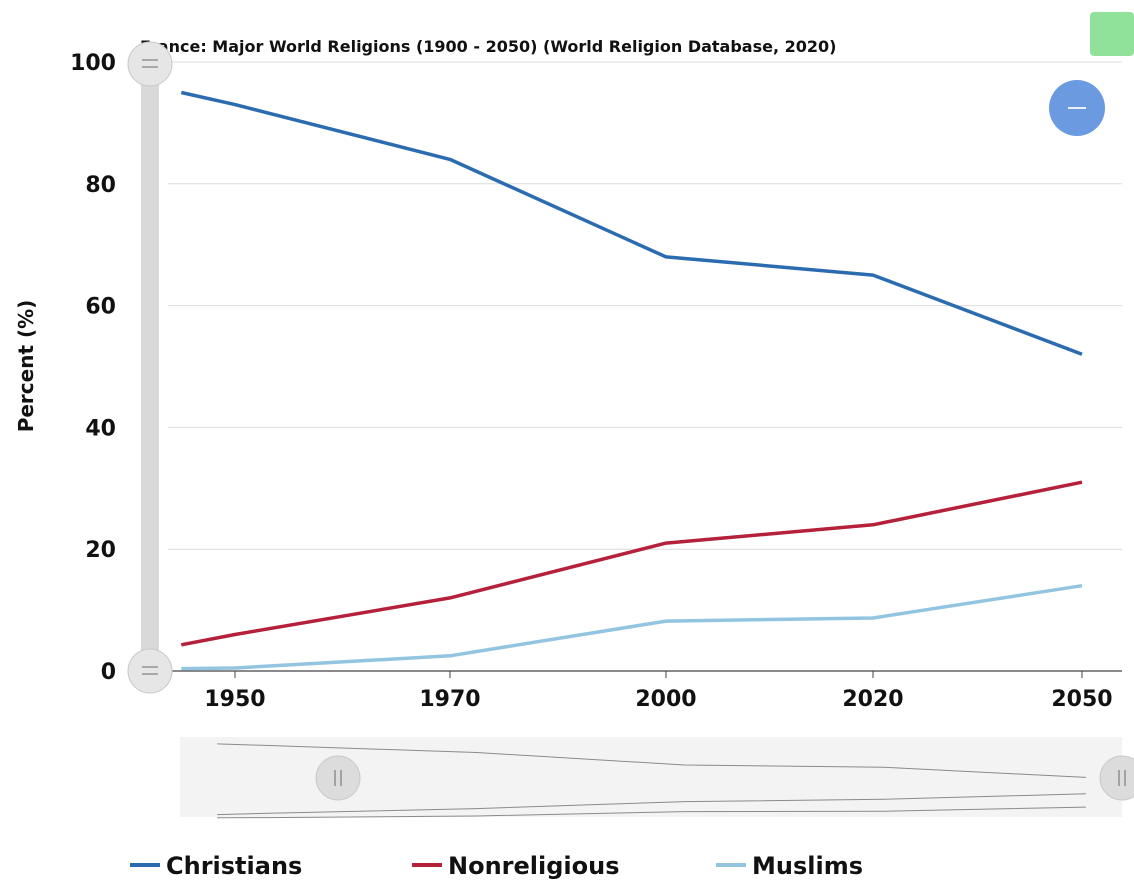 The width and height of the screenshot is (1134, 881). Describe the element at coordinates (449, 699) in the screenshot. I see `x-tick-label-1970: 1970` at that location.